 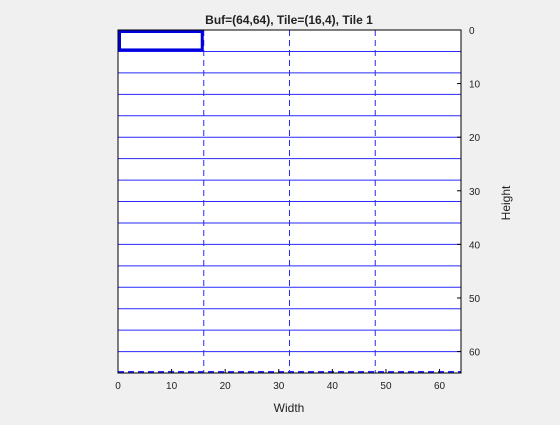 I want to click on chart-title: Buf=(64,64), Tile=(16,4), Tile 1, so click(x=289, y=20).